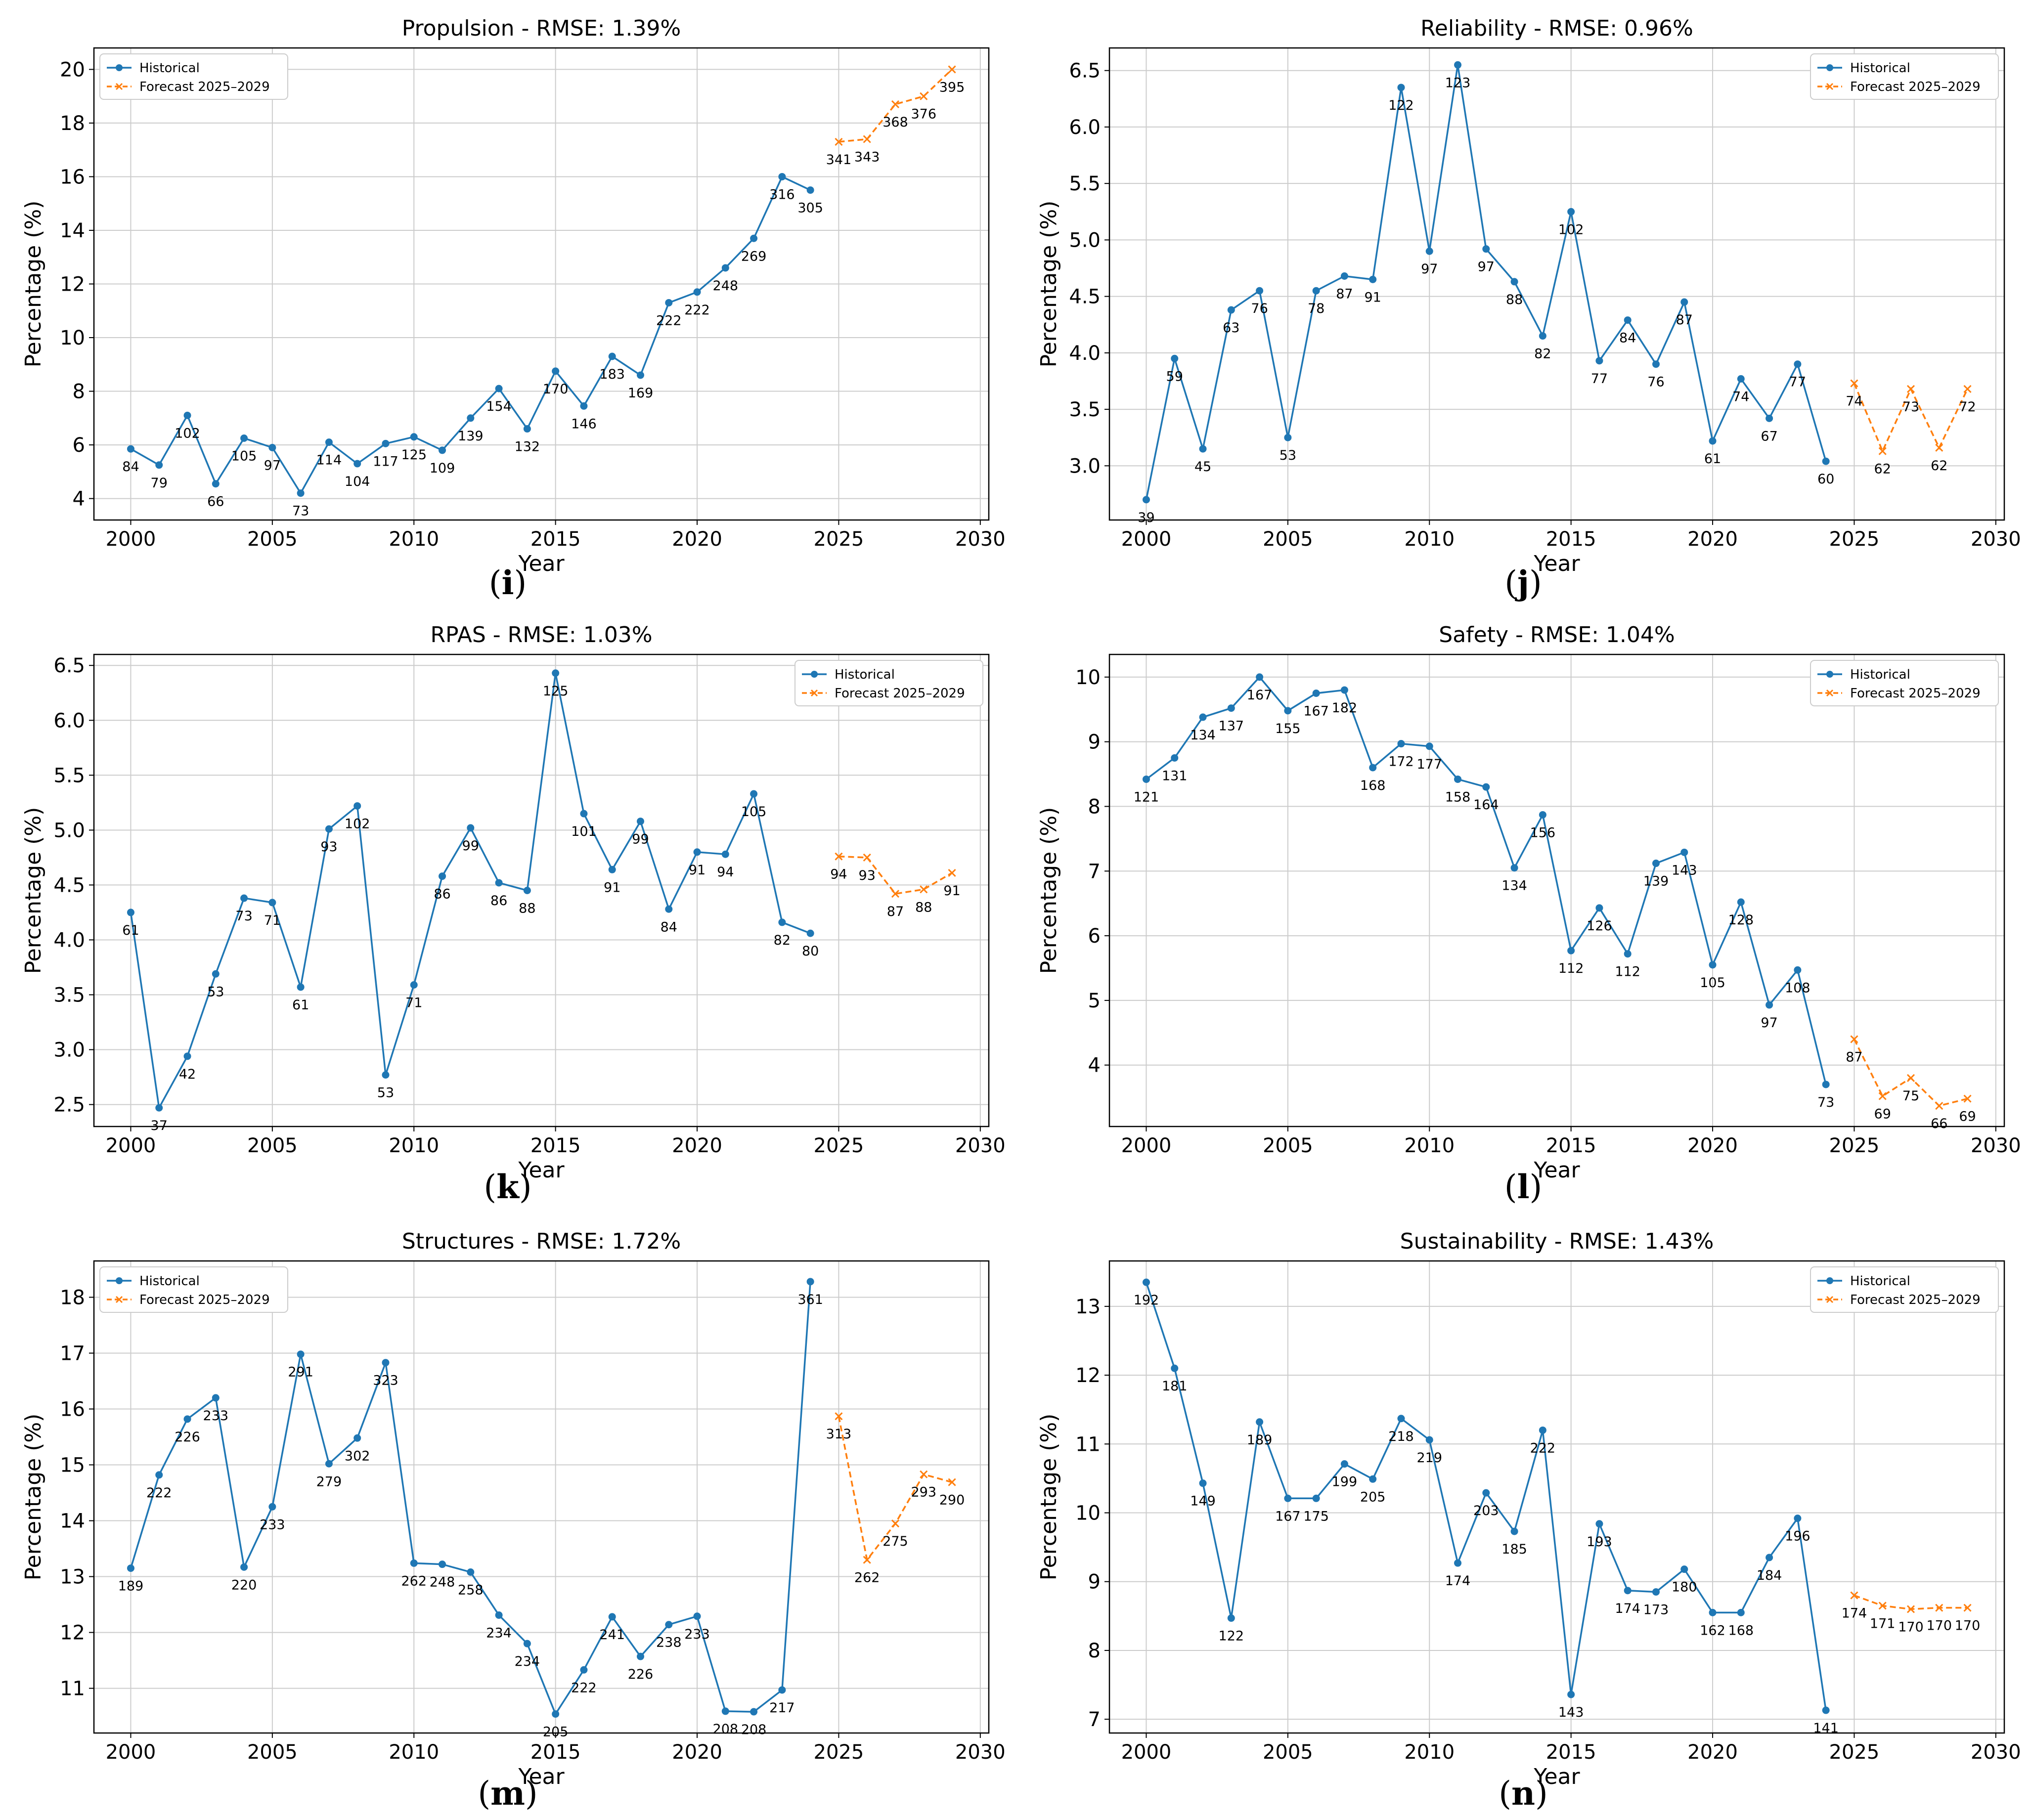 This screenshot has width=2031, height=1820. Describe the element at coordinates (1939, 1626) in the screenshot. I see `forecast-data-label: 170` at that location.